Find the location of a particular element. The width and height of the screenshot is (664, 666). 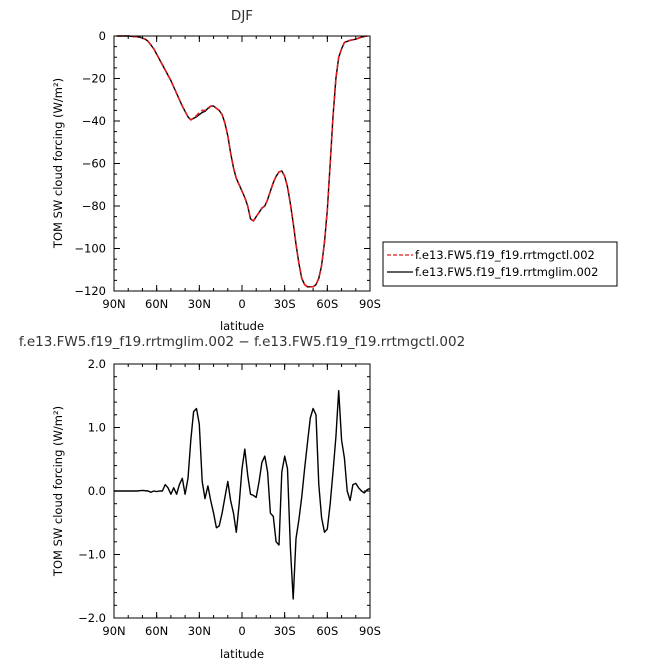

bottom-x-tick-label: 0 is located at coordinates (241, 631).